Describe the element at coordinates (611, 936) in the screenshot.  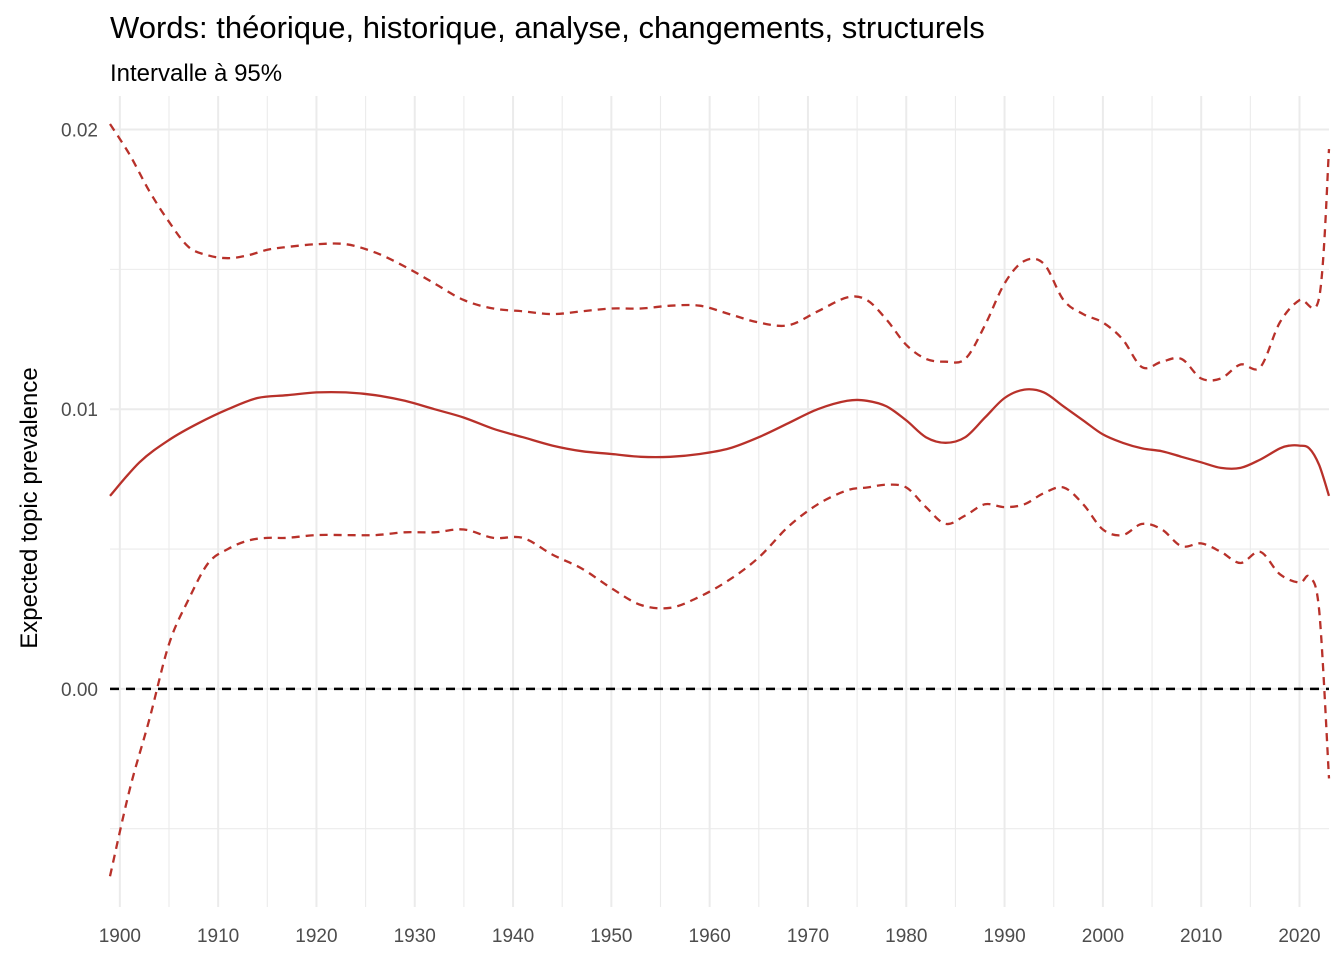
I see `x-tick-label: 1950` at that location.